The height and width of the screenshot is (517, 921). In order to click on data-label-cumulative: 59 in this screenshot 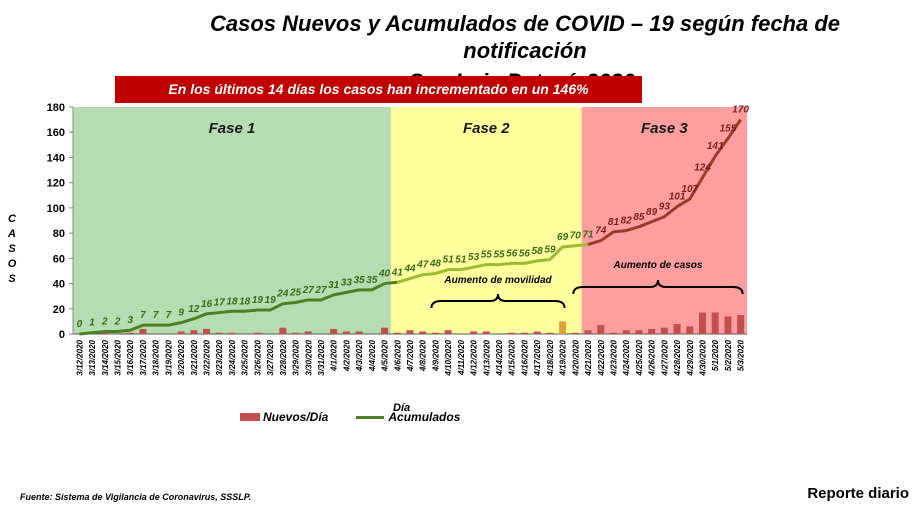, I will do `click(550, 250)`.